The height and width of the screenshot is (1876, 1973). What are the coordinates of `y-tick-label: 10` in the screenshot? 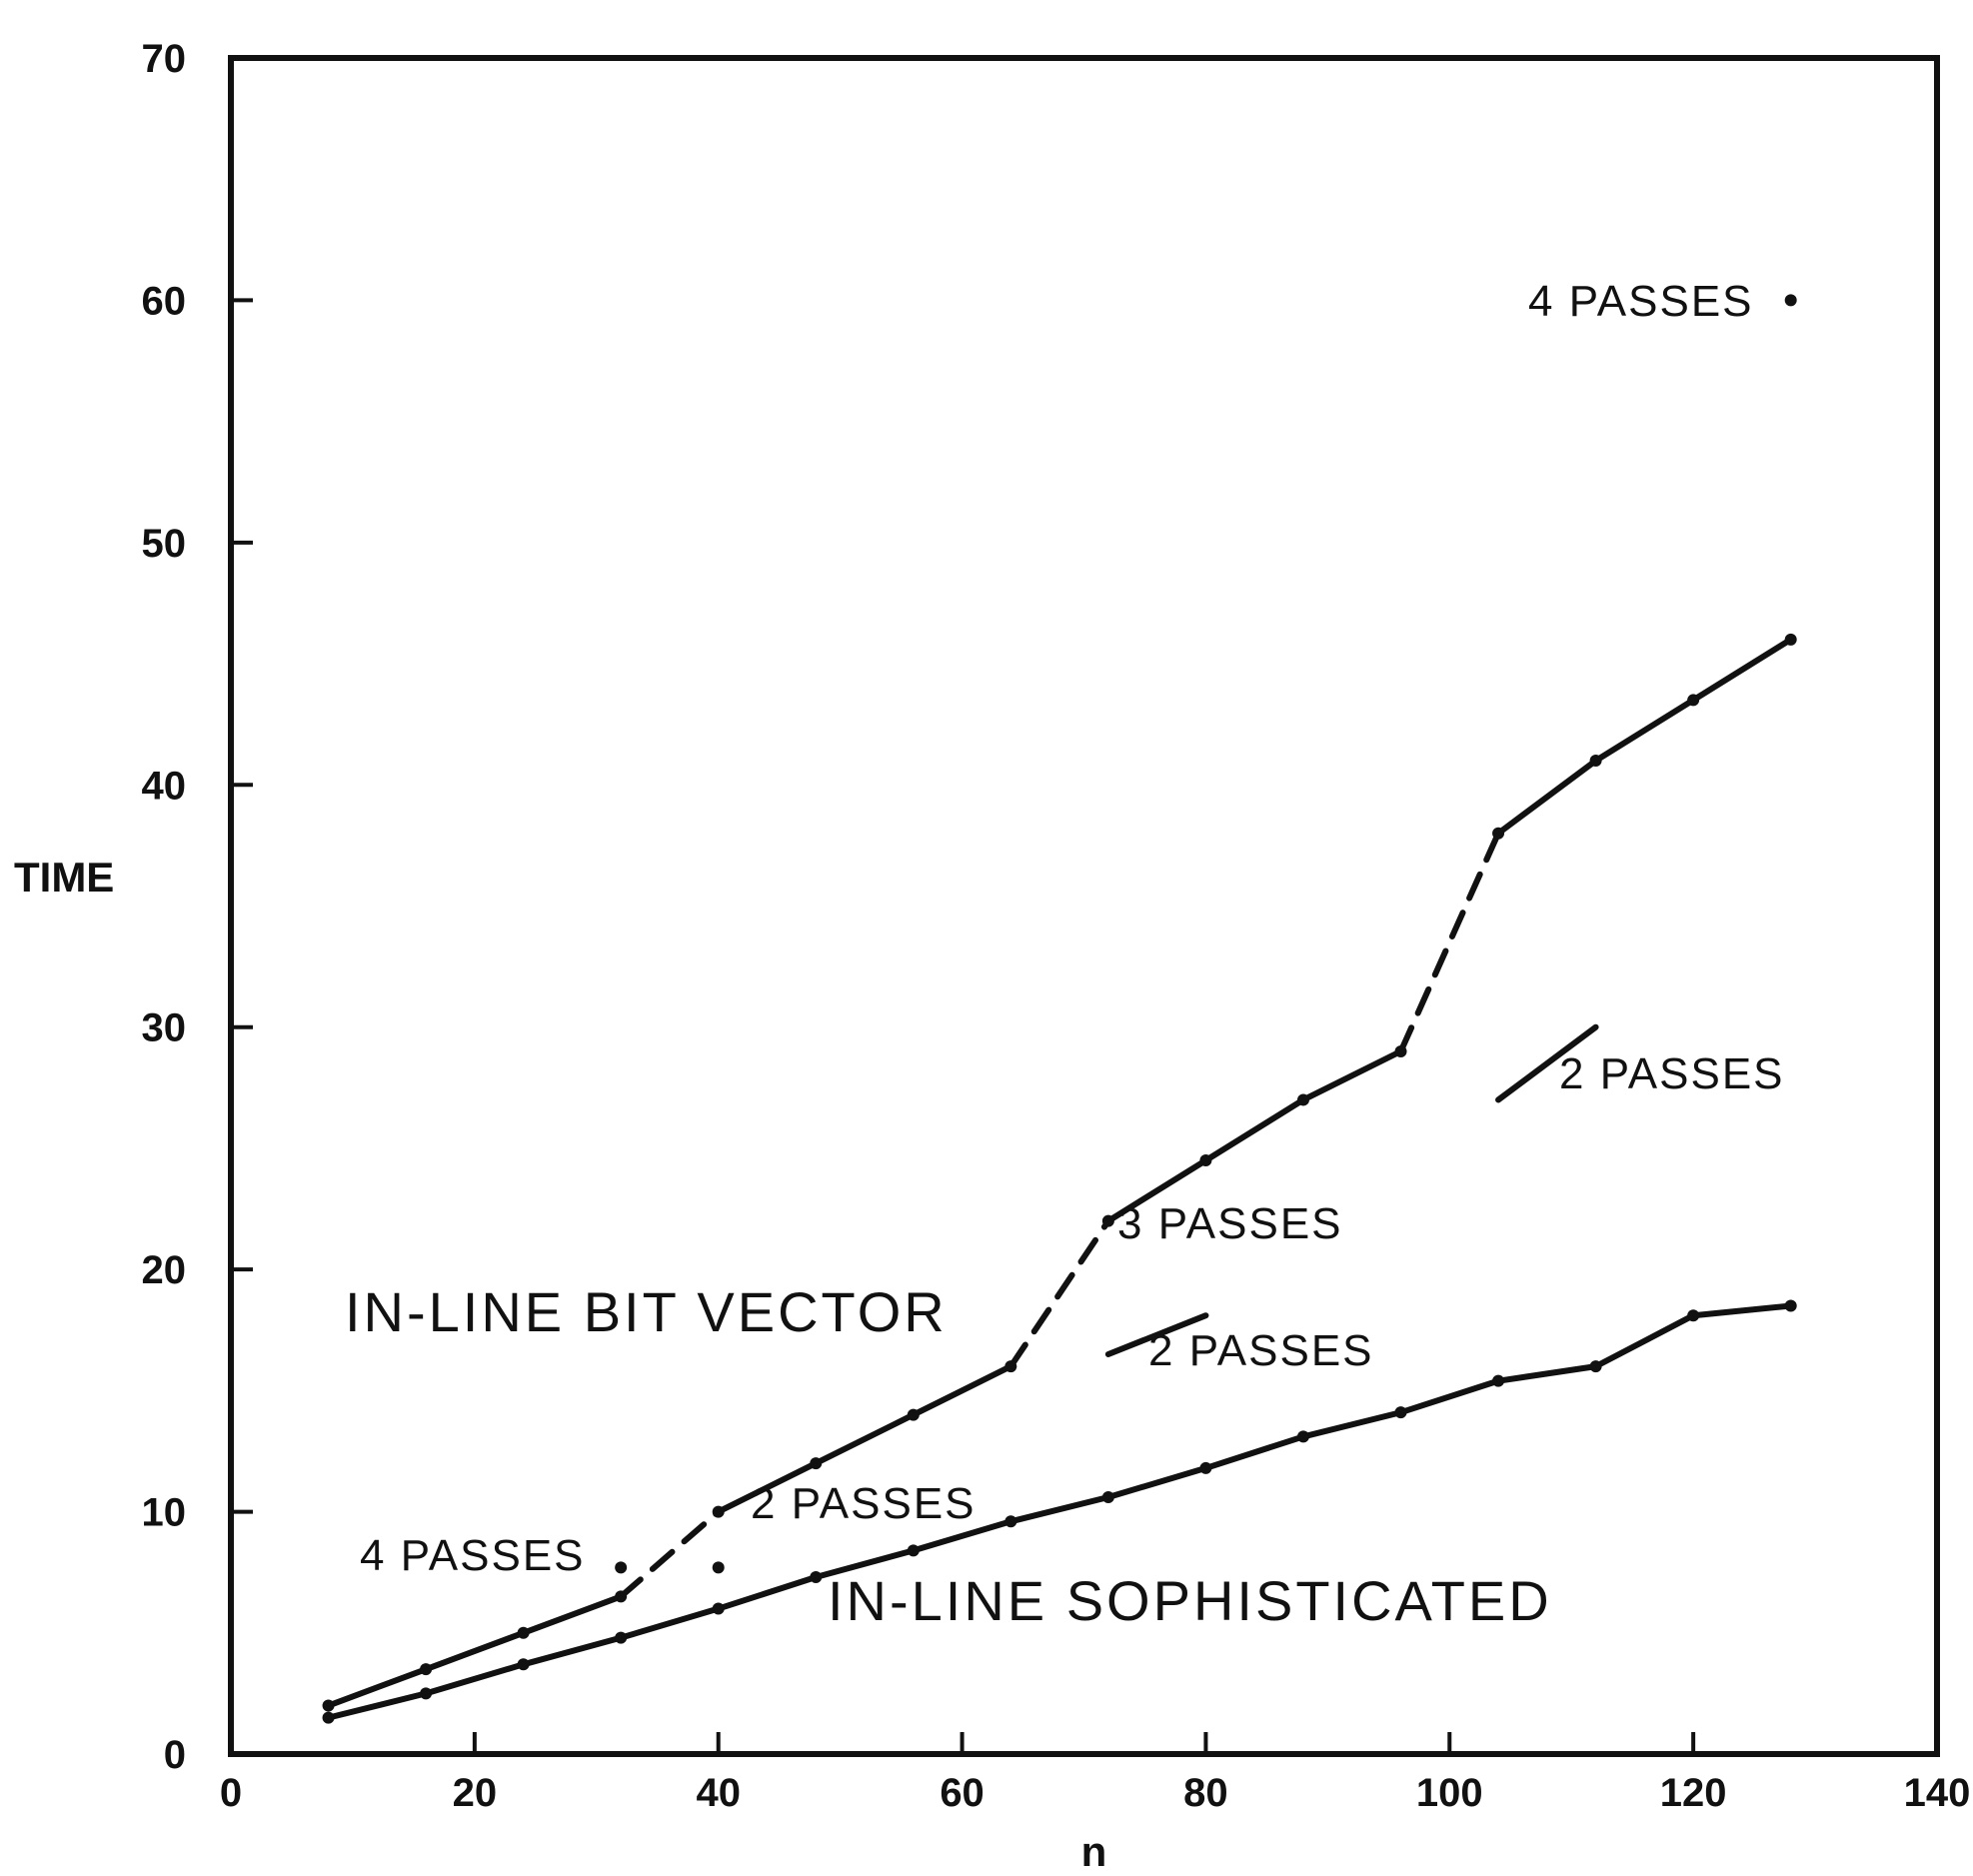 It's located at (164, 1513).